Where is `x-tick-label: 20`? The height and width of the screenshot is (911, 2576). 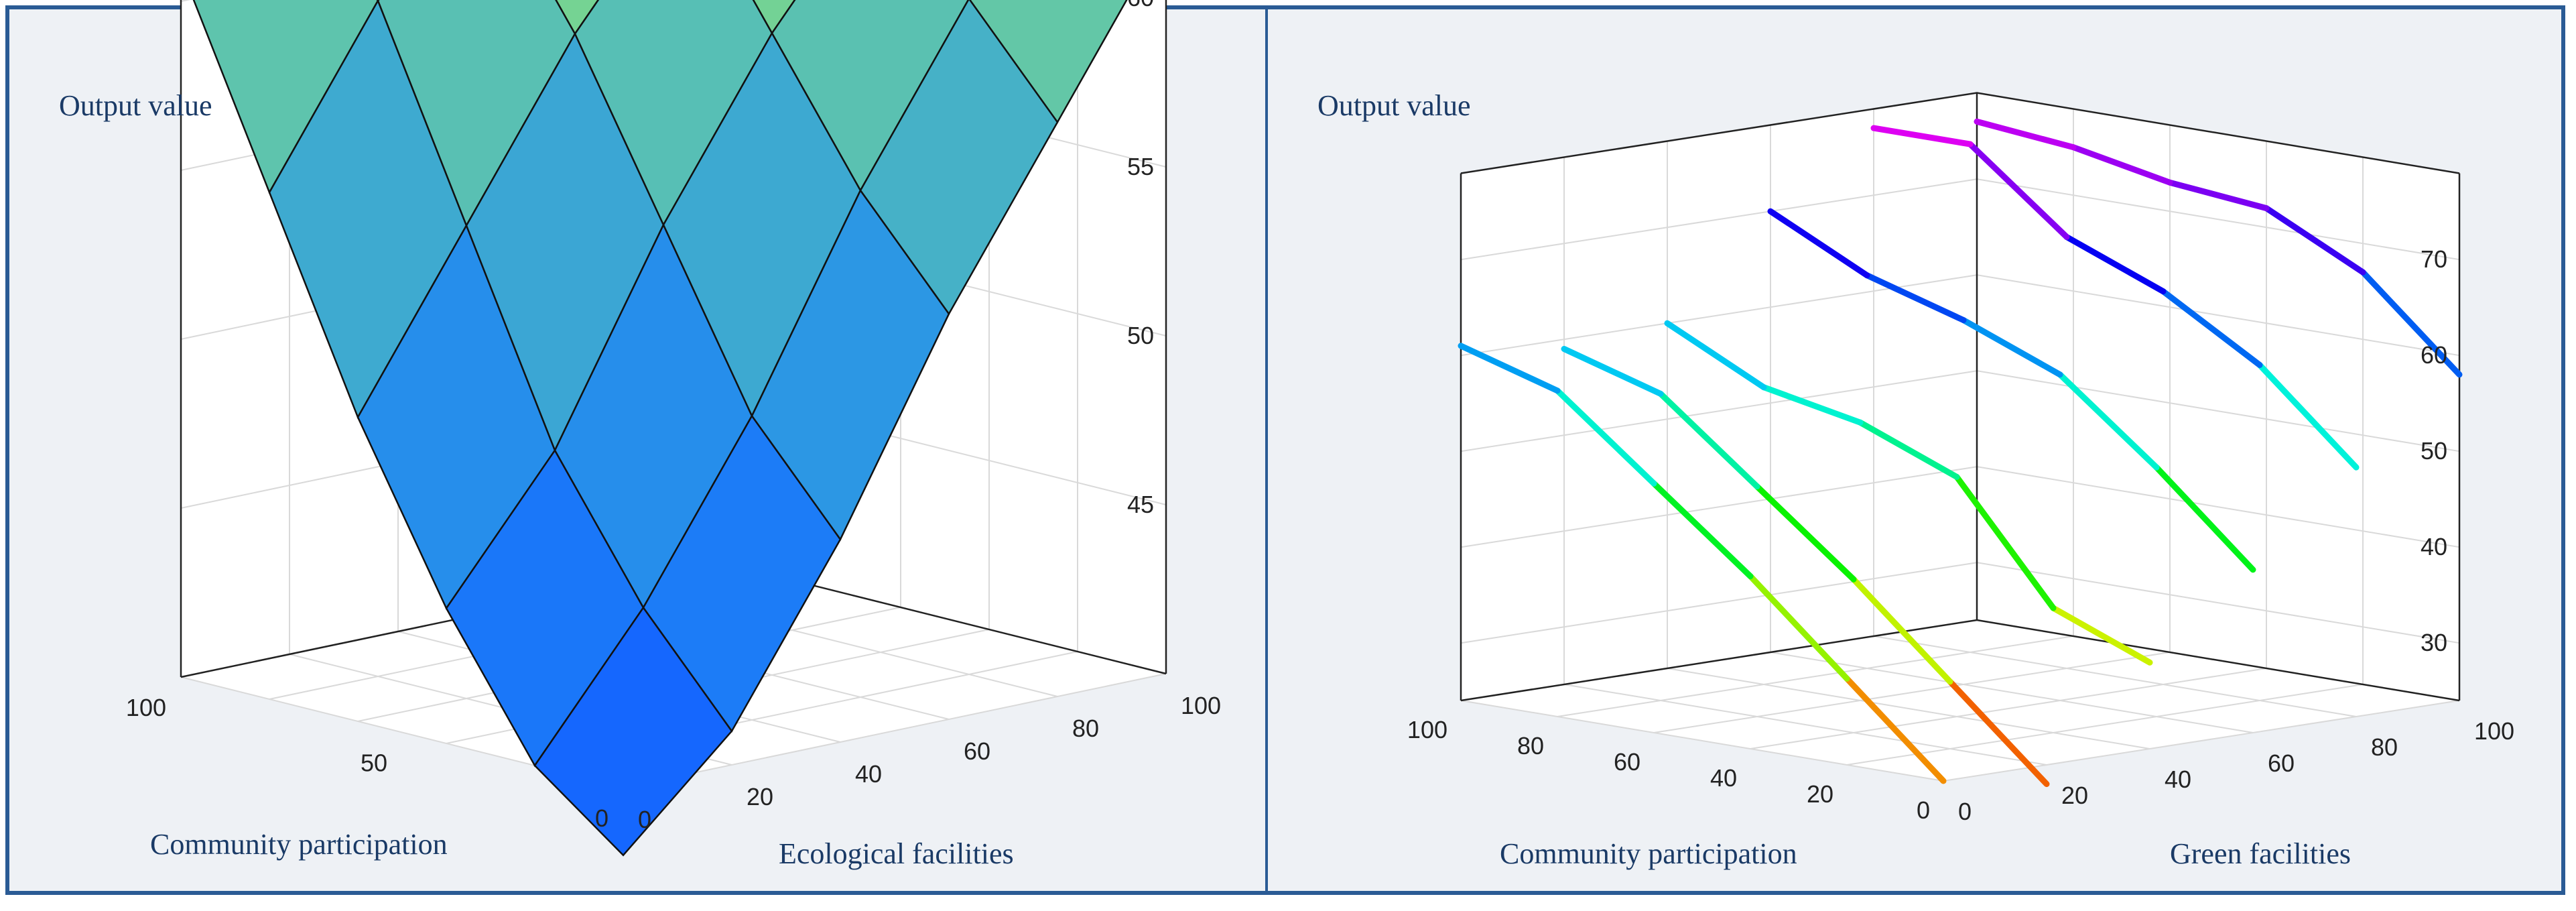 x-tick-label: 20 is located at coordinates (1820, 794).